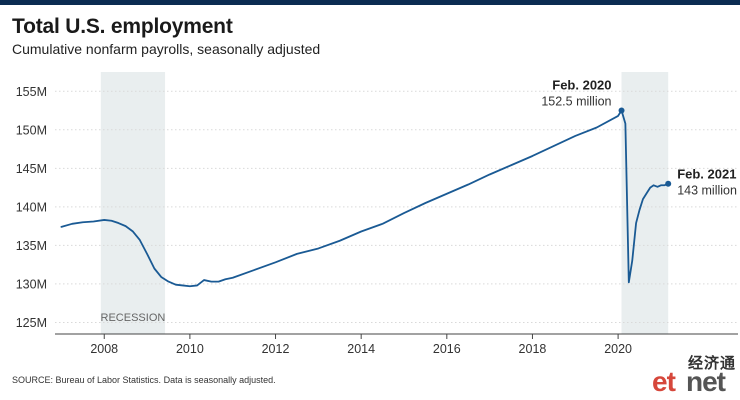 The width and height of the screenshot is (740, 400). What do you see at coordinates (706, 381) in the screenshot?
I see `logo-net-text: net` at bounding box center [706, 381].